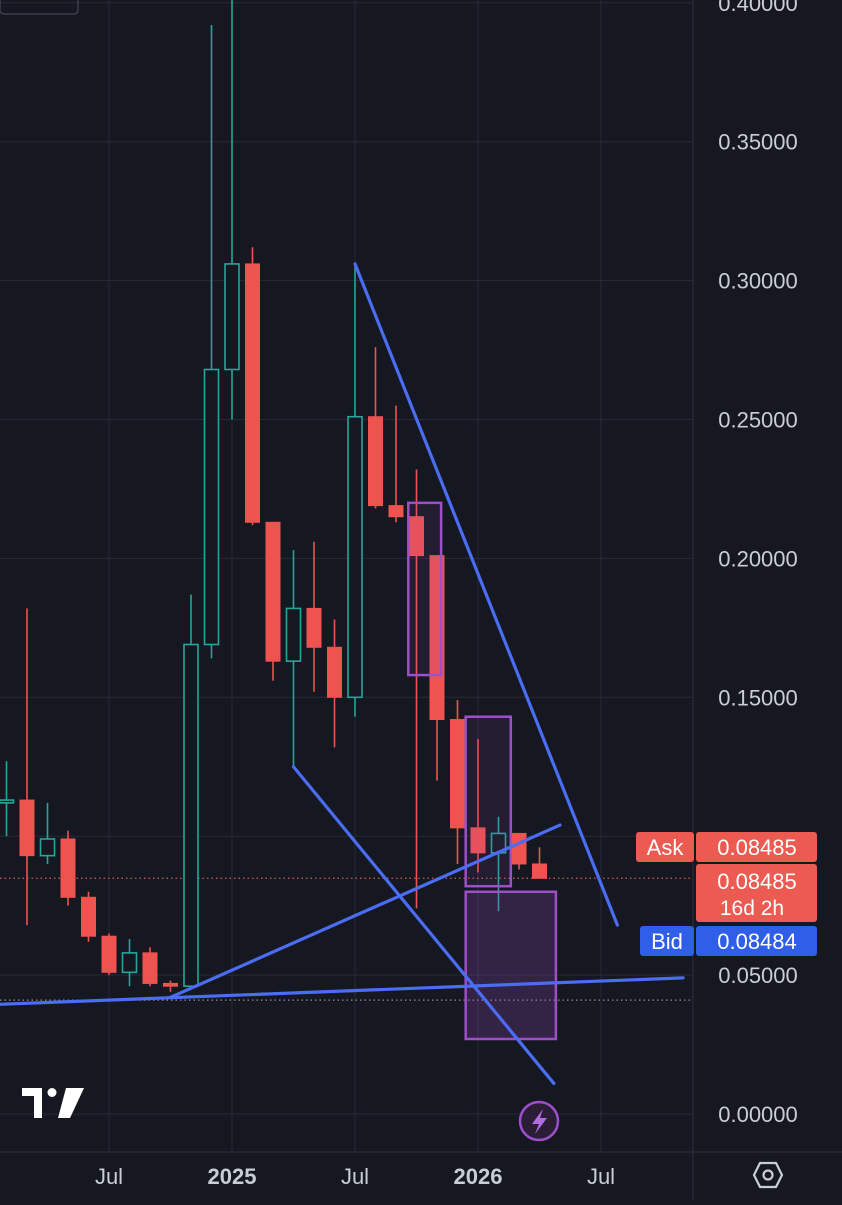 This screenshot has height=1205, width=842. What do you see at coordinates (757, 881) in the screenshot?
I see `last-price-value: 0.08485` at bounding box center [757, 881].